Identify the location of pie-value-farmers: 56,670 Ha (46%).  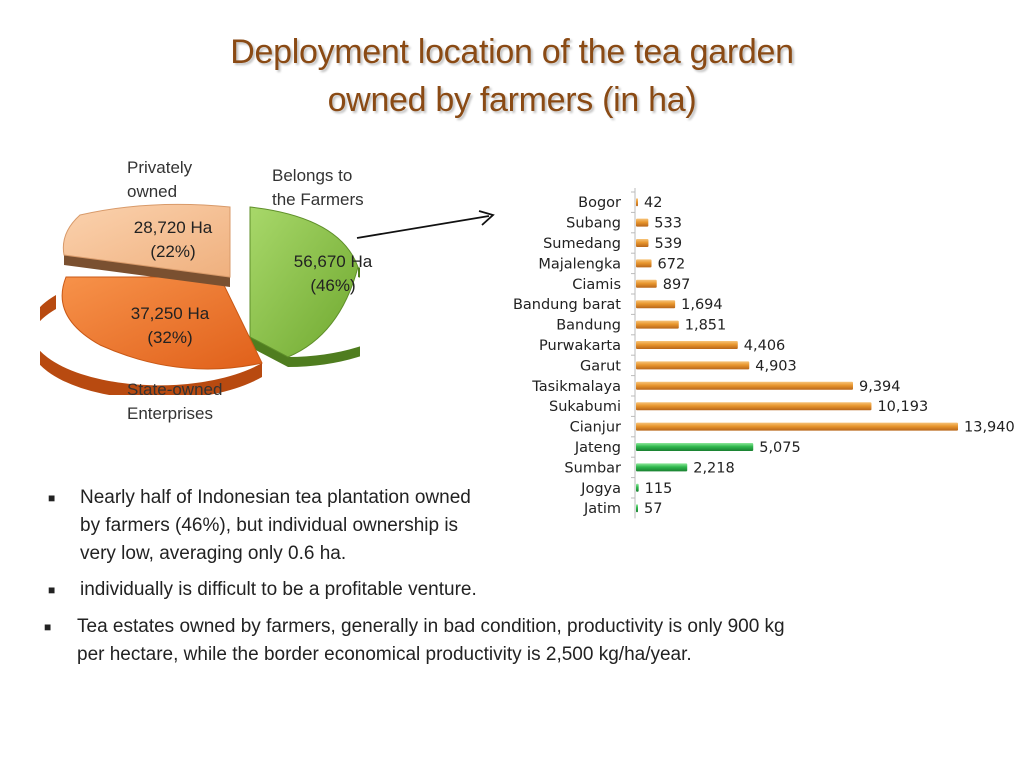
(333, 273).